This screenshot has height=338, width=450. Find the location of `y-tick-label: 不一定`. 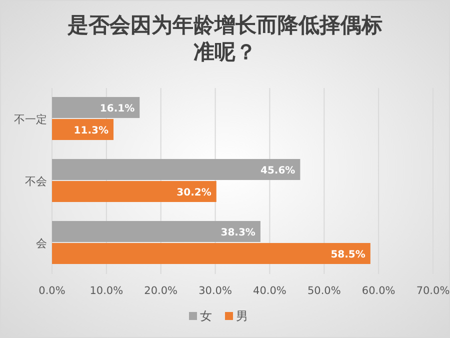

y-tick-label: 不一定 is located at coordinates (30, 119).